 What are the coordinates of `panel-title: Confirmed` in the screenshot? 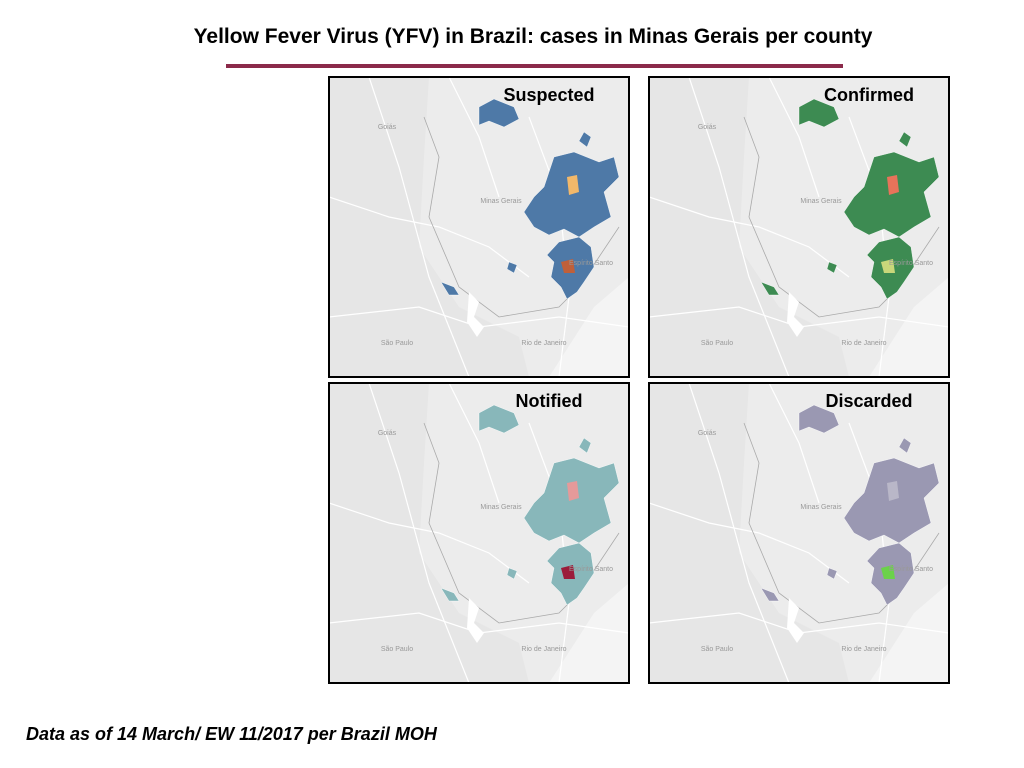 It's located at (869, 95).